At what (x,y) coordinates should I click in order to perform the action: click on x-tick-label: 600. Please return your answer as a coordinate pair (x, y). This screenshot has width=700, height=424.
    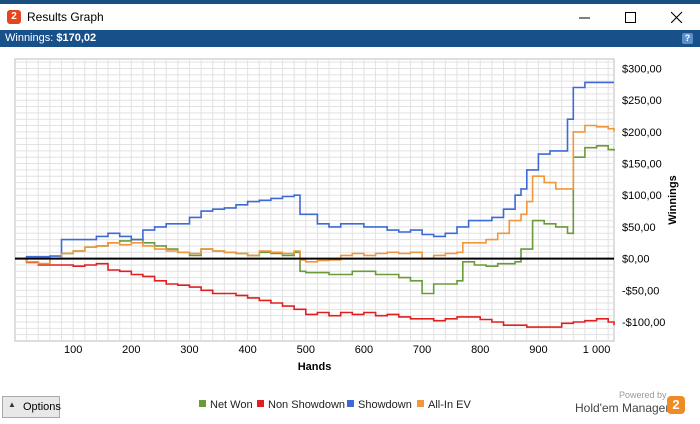
    Looking at the image, I should click on (364, 350).